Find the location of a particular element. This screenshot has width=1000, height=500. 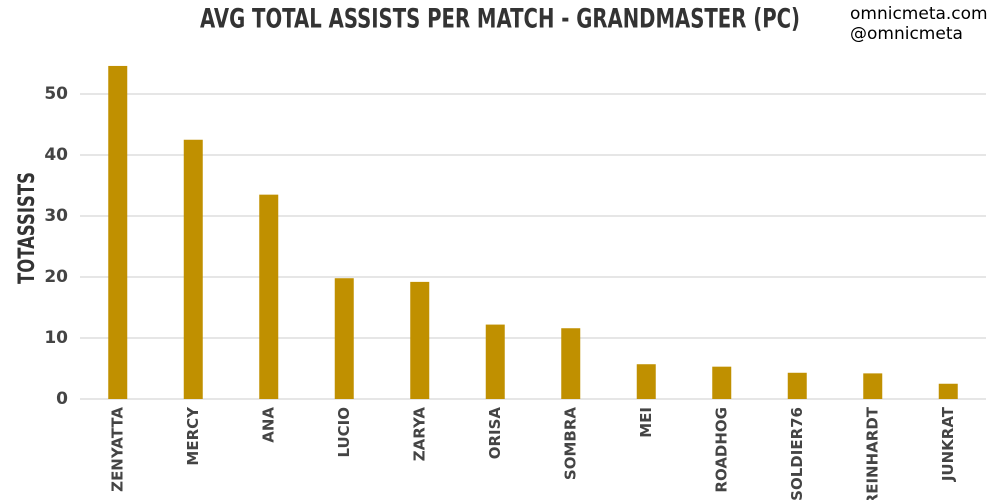

y-tick-label: 10 is located at coordinates (56, 338).